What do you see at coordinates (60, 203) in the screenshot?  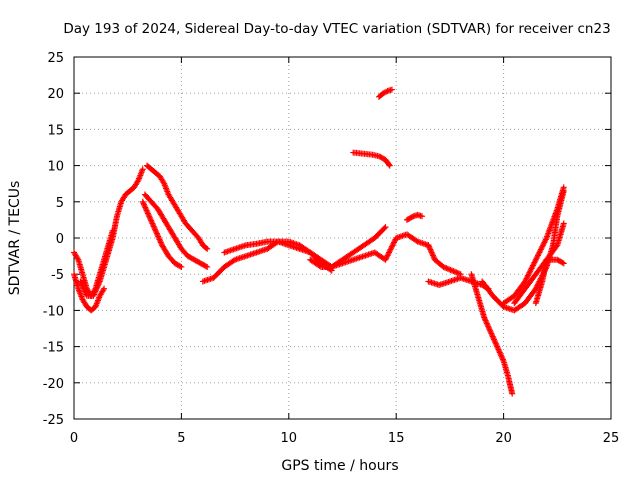 I see `y-tick-label: 5` at bounding box center [60, 203].